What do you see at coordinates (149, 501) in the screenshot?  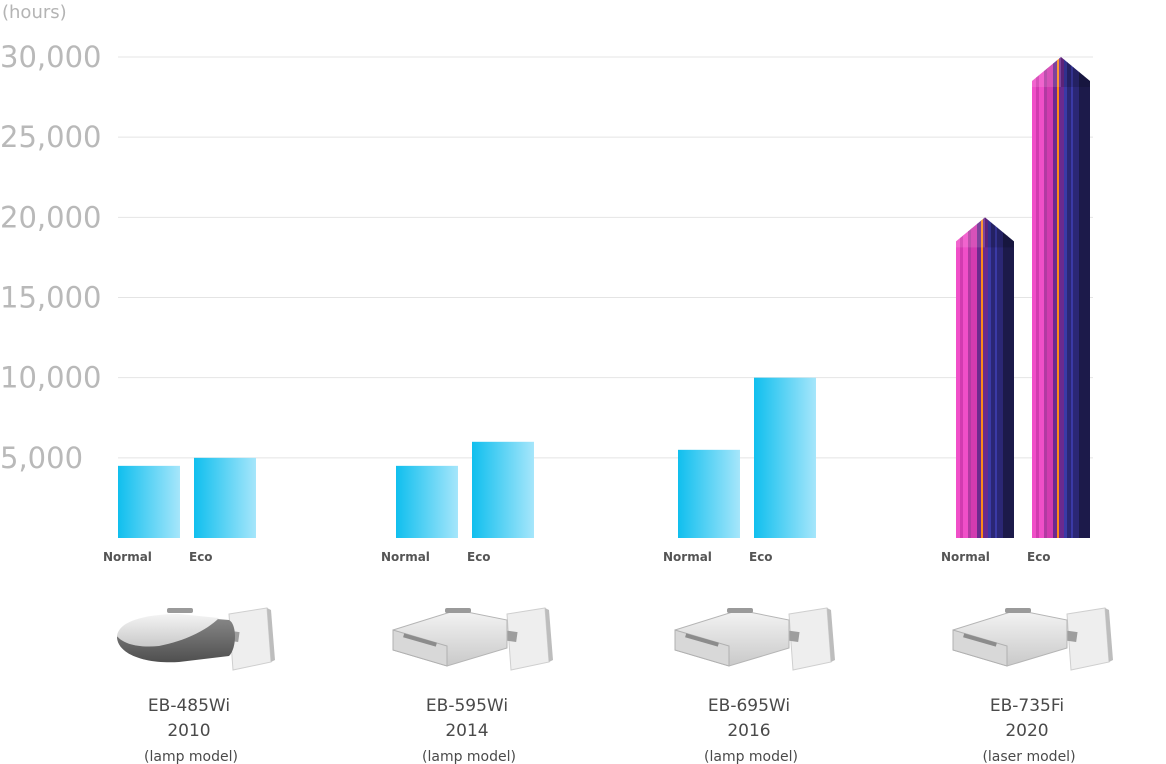 I see `bar-normal-EB-485Wi` at bounding box center [149, 501].